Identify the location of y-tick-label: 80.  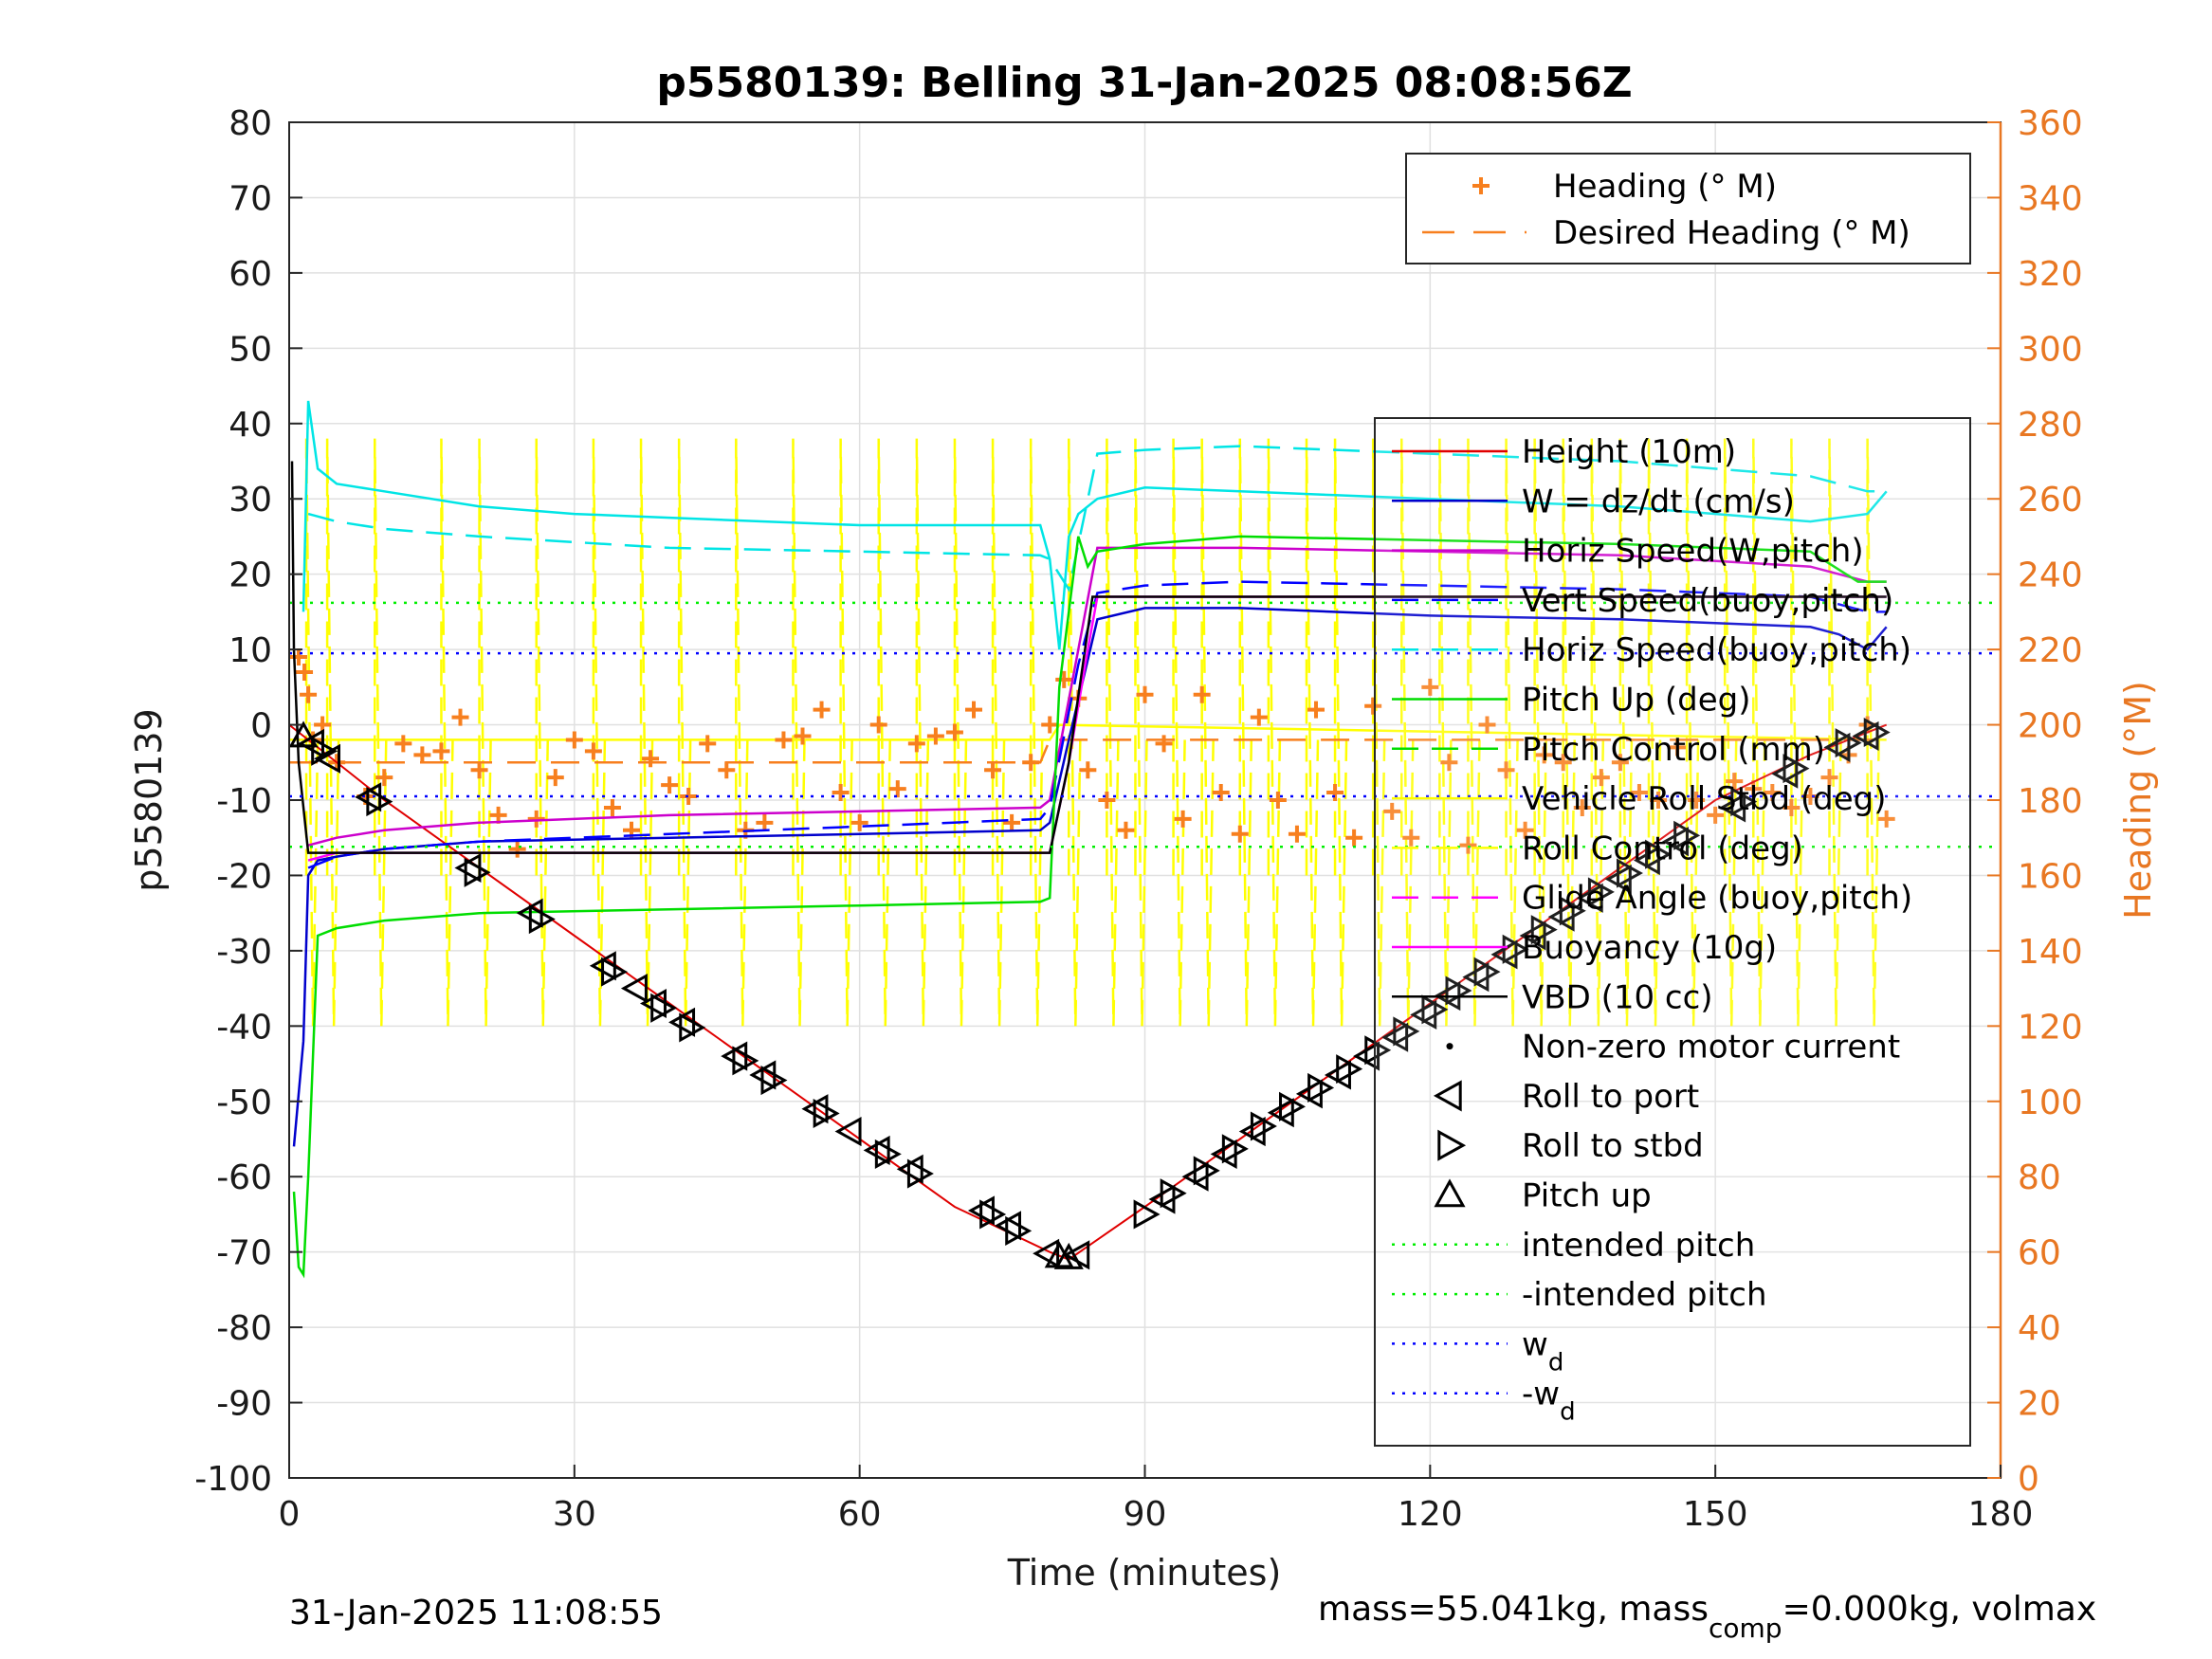
(250, 123).